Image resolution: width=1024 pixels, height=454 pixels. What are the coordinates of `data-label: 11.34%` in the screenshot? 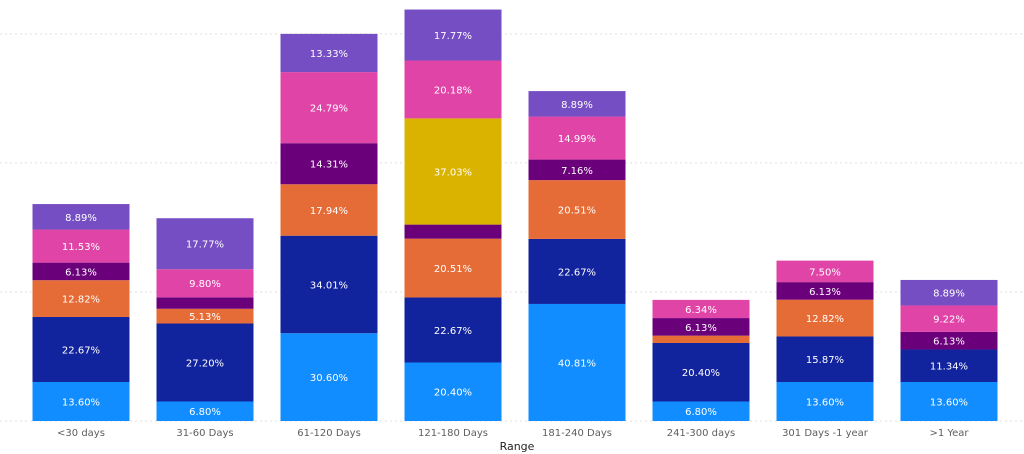 It's located at (949, 367).